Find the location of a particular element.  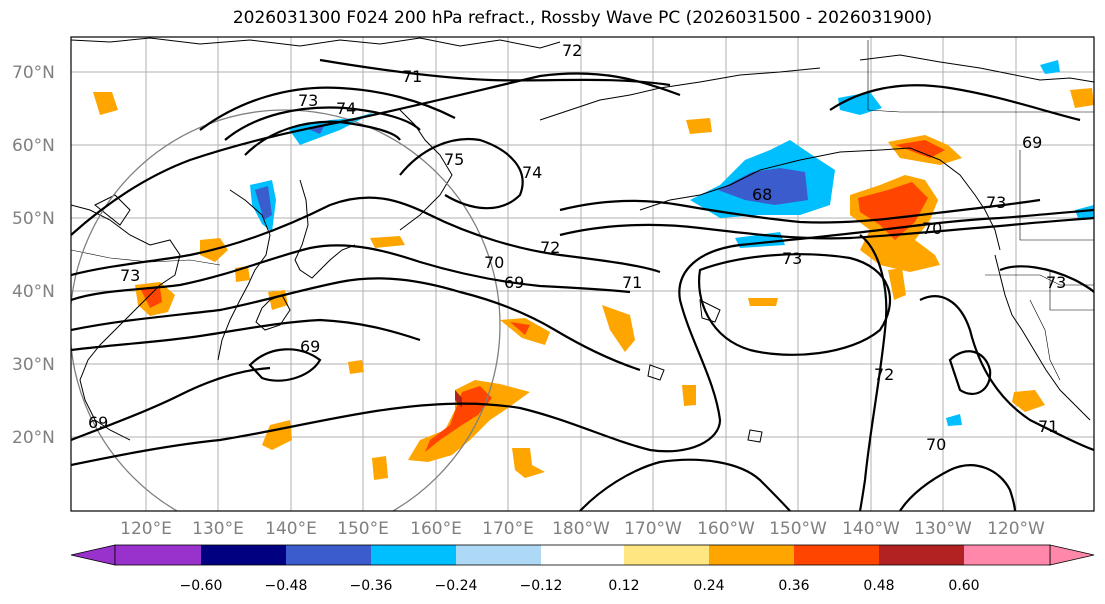

lon-label: 180°W is located at coordinates (581, 529).